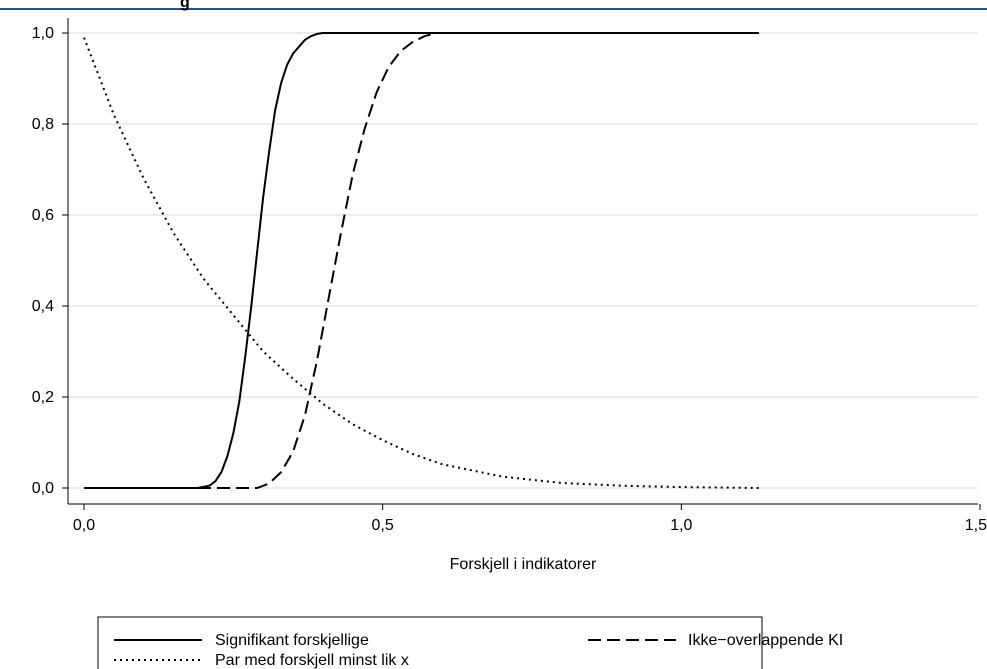  I want to click on x-axis-label: Forskjell i indikatorer, so click(523, 564).